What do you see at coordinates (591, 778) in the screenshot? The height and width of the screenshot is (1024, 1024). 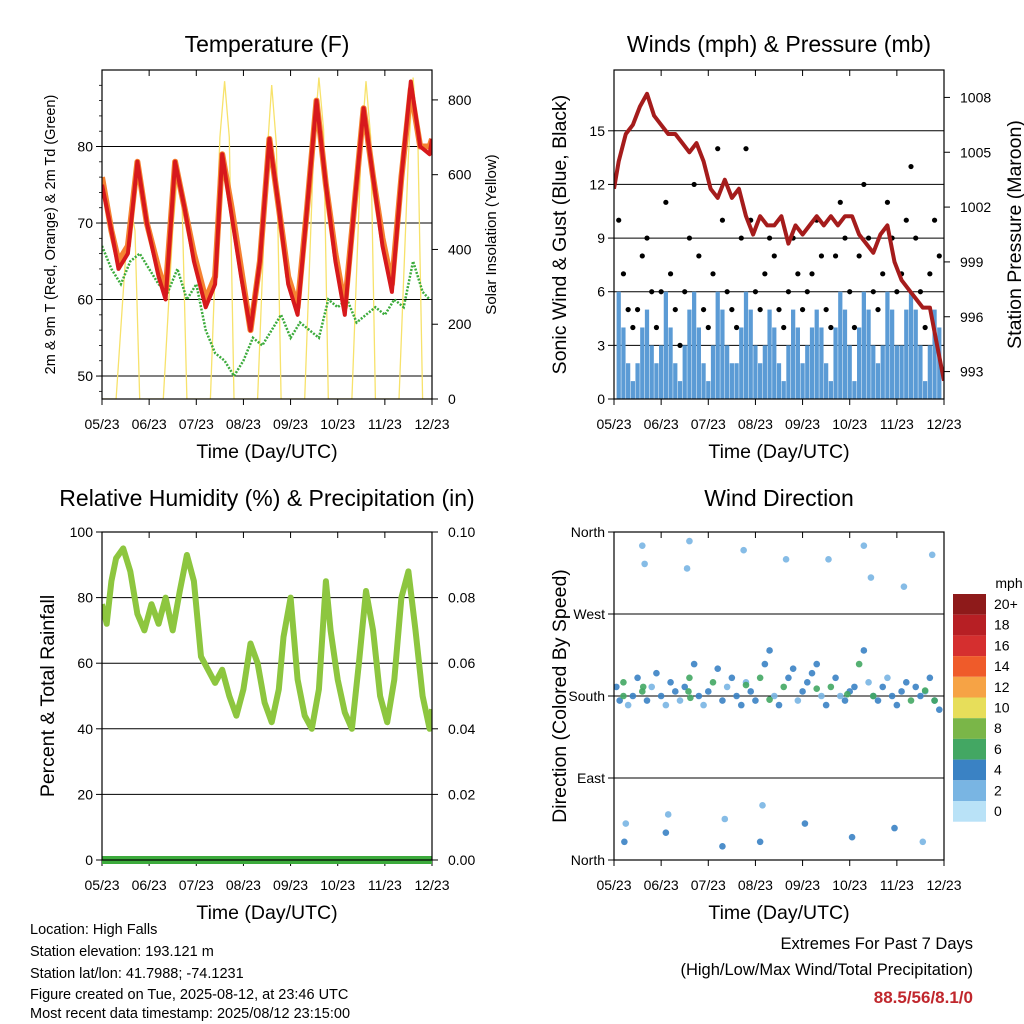 I see `direction-y-tick-label: East` at bounding box center [591, 778].